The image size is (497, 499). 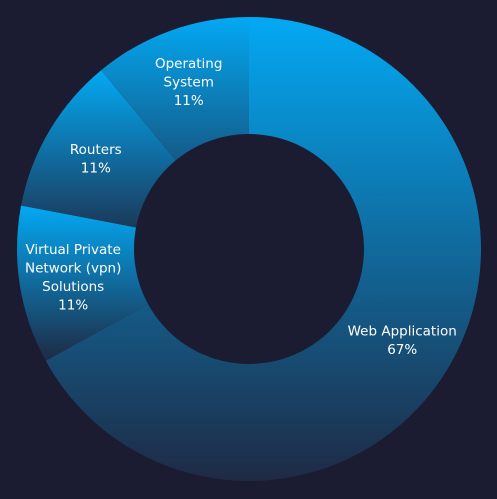 What do you see at coordinates (402, 340) in the screenshot?
I see `slice-label-1: Web Application 67%` at bounding box center [402, 340].